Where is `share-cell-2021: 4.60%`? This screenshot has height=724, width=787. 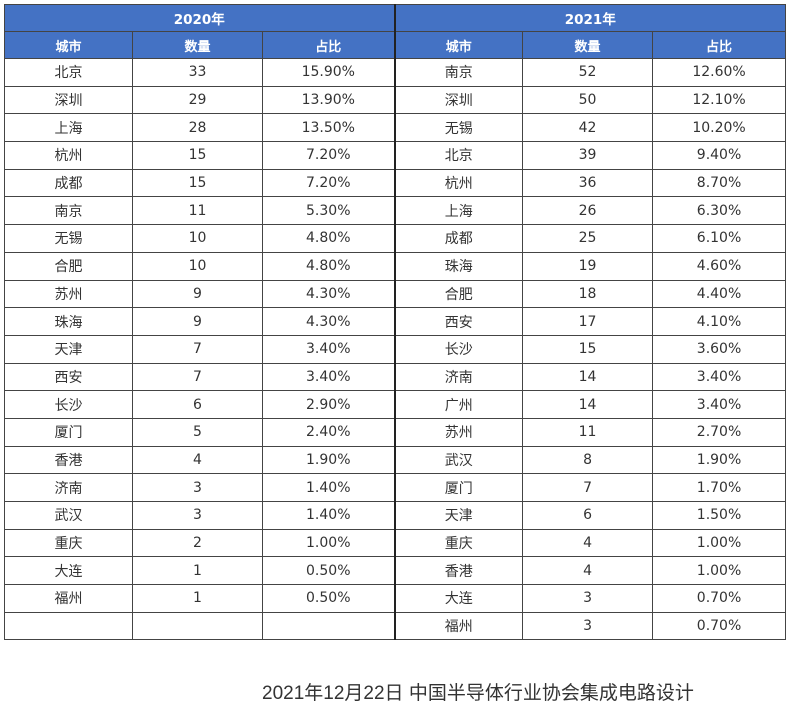 share-cell-2021: 4.60% is located at coordinates (719, 266).